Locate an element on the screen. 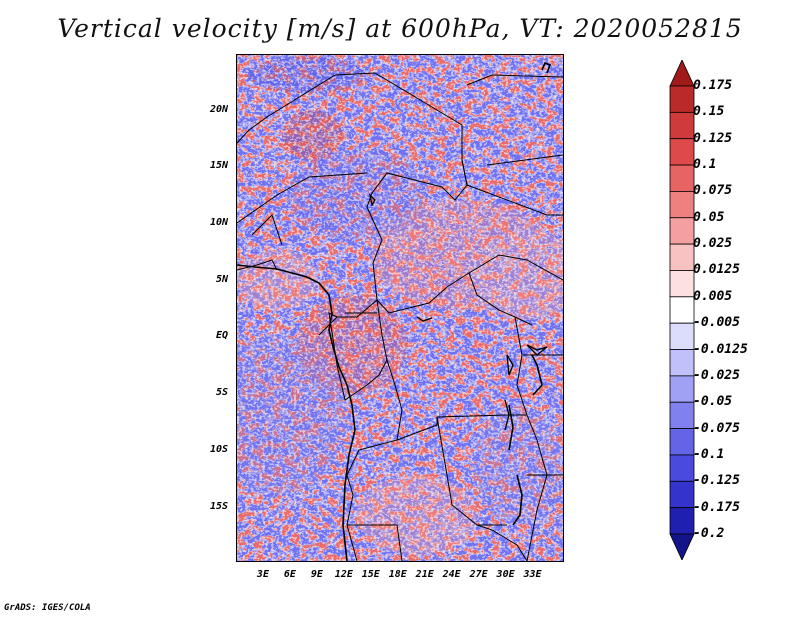  latitude-label: 5S is located at coordinates (221, 393).